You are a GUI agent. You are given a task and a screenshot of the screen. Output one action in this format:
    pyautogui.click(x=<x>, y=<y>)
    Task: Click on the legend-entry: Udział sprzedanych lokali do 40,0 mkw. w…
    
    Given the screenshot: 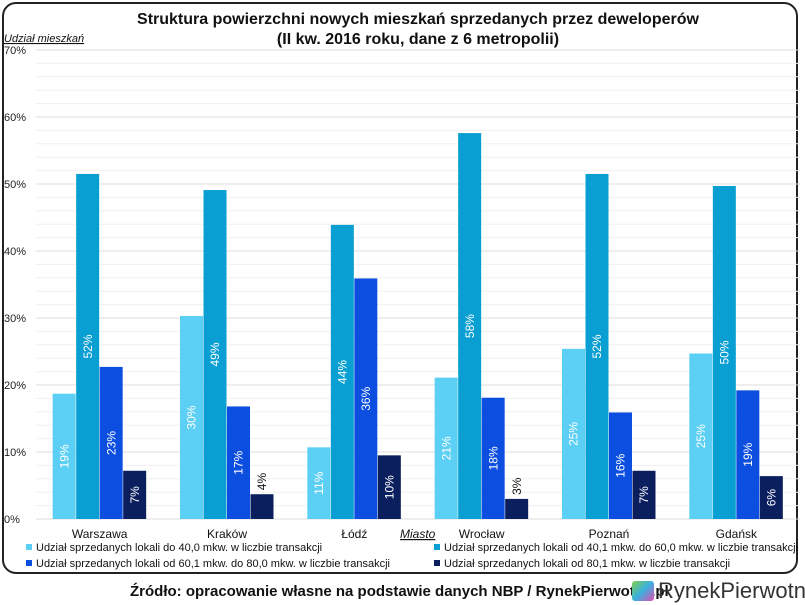 What is the action you would take?
    pyautogui.click(x=179, y=548)
    